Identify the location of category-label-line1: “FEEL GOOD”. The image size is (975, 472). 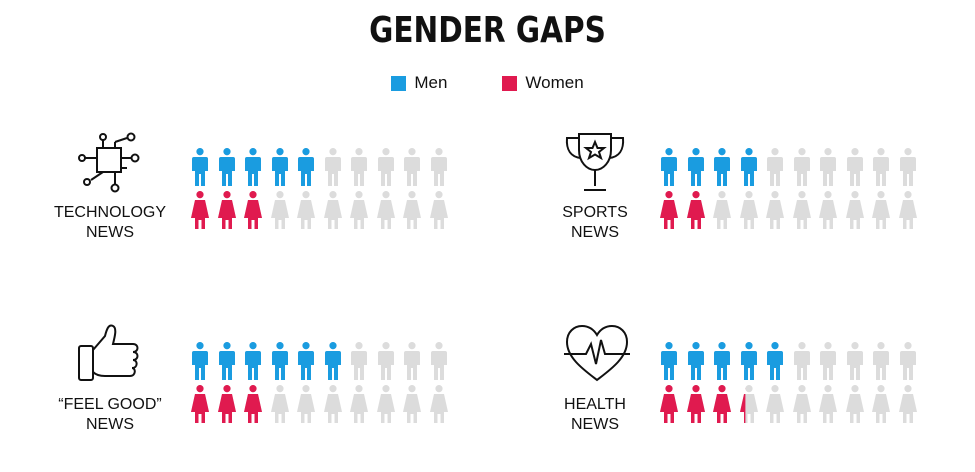
(110, 404).